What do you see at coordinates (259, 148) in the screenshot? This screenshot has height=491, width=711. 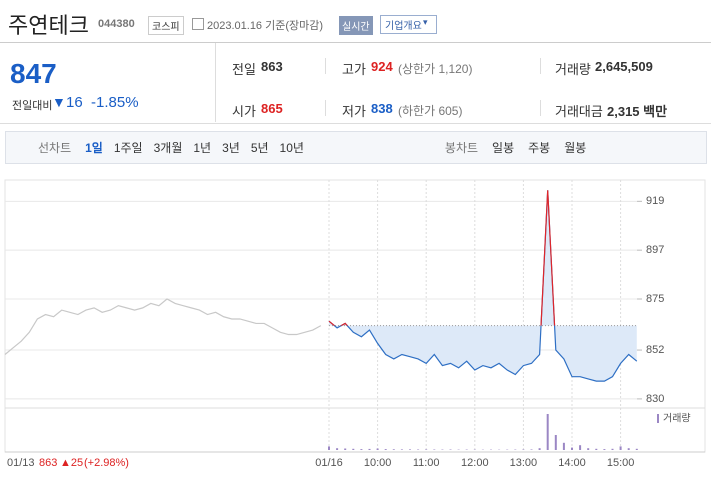 I see `period-tab: 5년` at bounding box center [259, 148].